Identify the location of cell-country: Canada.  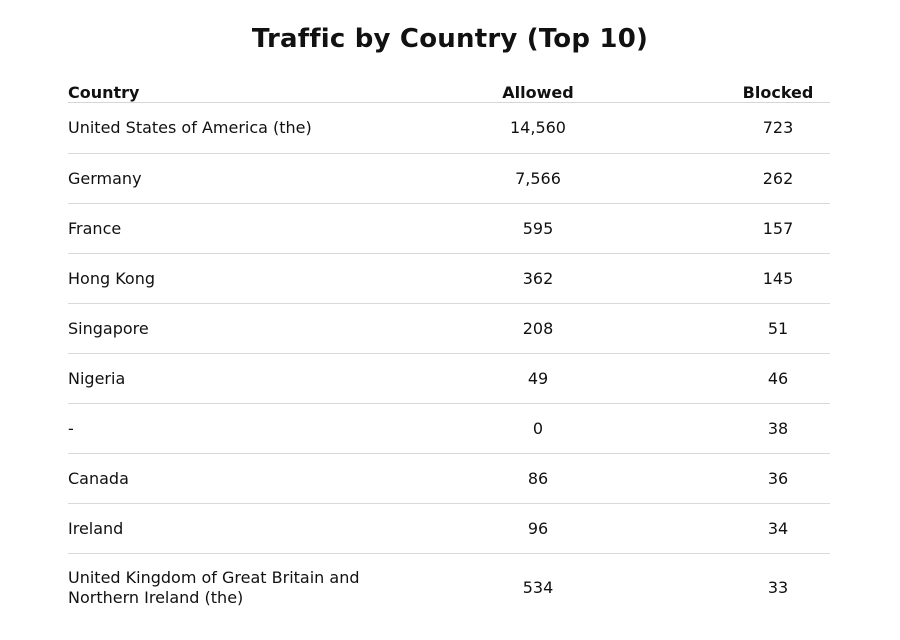
(244, 479).